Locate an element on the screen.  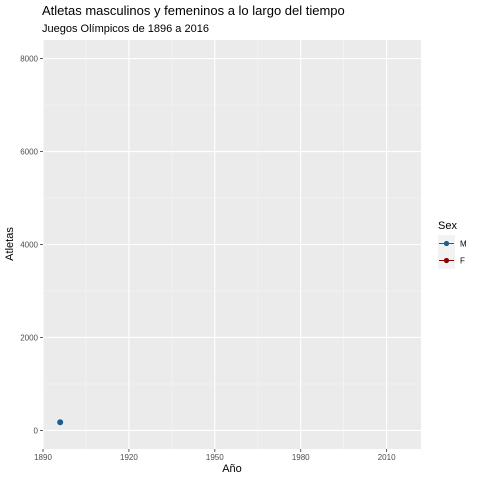
data-point-m is located at coordinates (60, 422).